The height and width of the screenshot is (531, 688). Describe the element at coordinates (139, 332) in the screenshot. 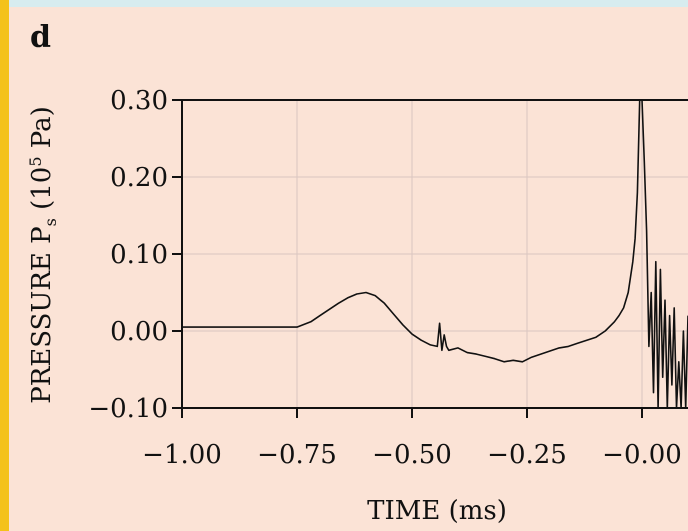

I see `y-tick-label-3: 0.00` at that location.